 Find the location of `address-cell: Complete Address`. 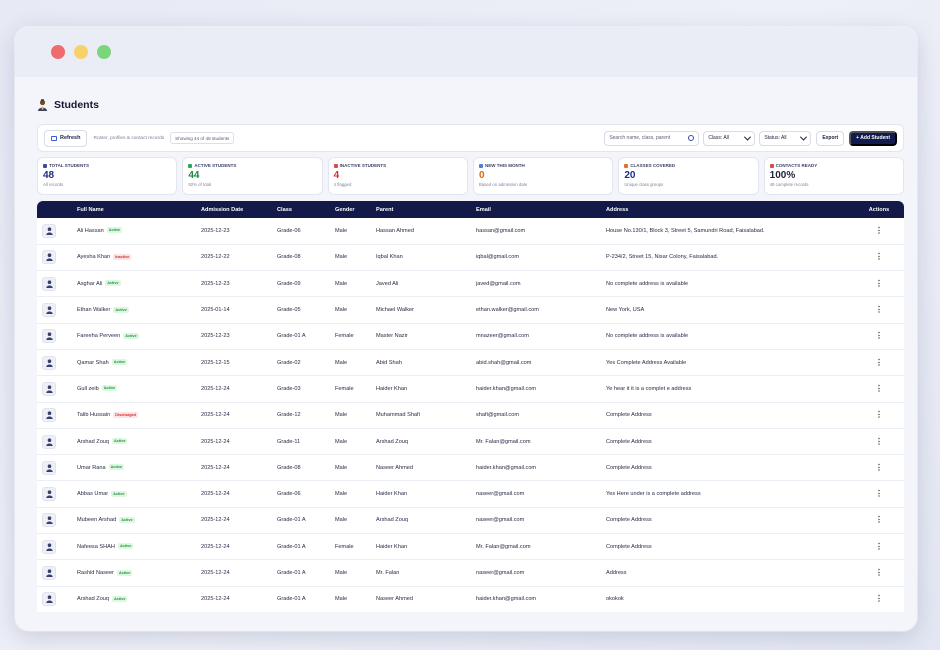

address-cell: Complete Address is located at coordinates (730, 415).